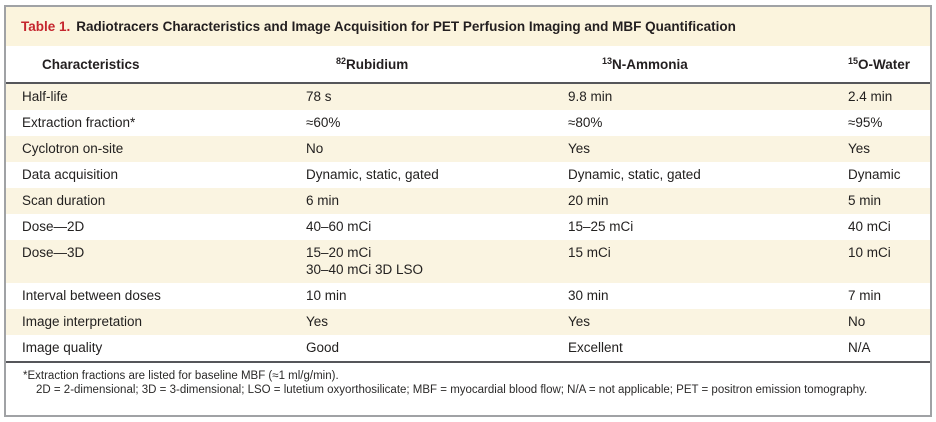 The image size is (936, 422). Describe the element at coordinates (326, 295) in the screenshot. I see `cell: 10 min` at that location.